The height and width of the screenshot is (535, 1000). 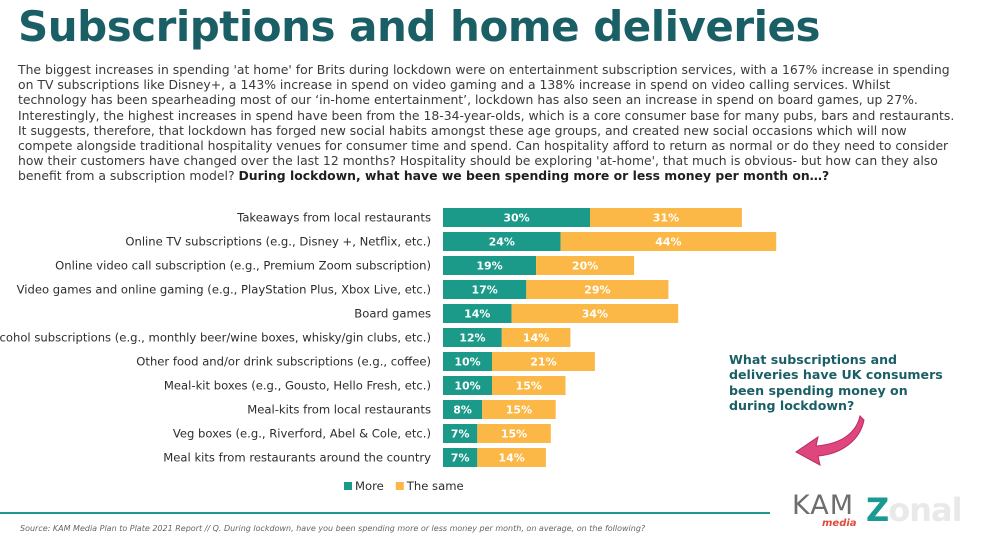 What do you see at coordinates (392, 314) in the screenshot?
I see `category-label: Board games` at bounding box center [392, 314].